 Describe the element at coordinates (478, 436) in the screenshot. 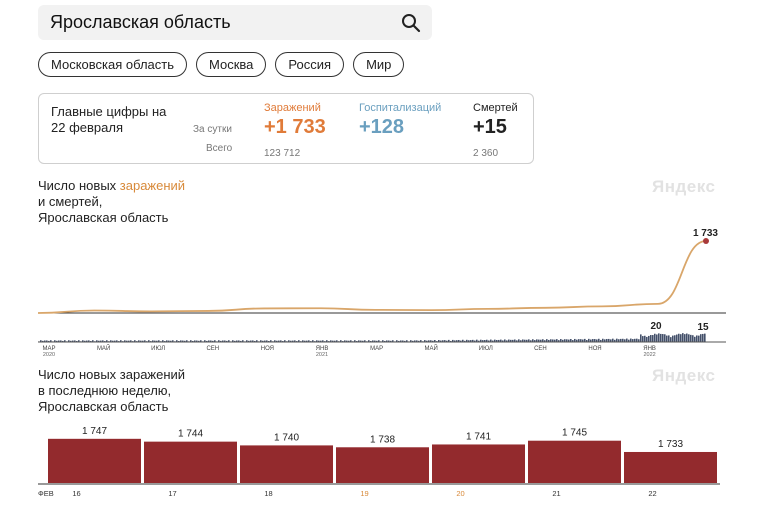

I see `bar-value-label: 1 741` at that location.